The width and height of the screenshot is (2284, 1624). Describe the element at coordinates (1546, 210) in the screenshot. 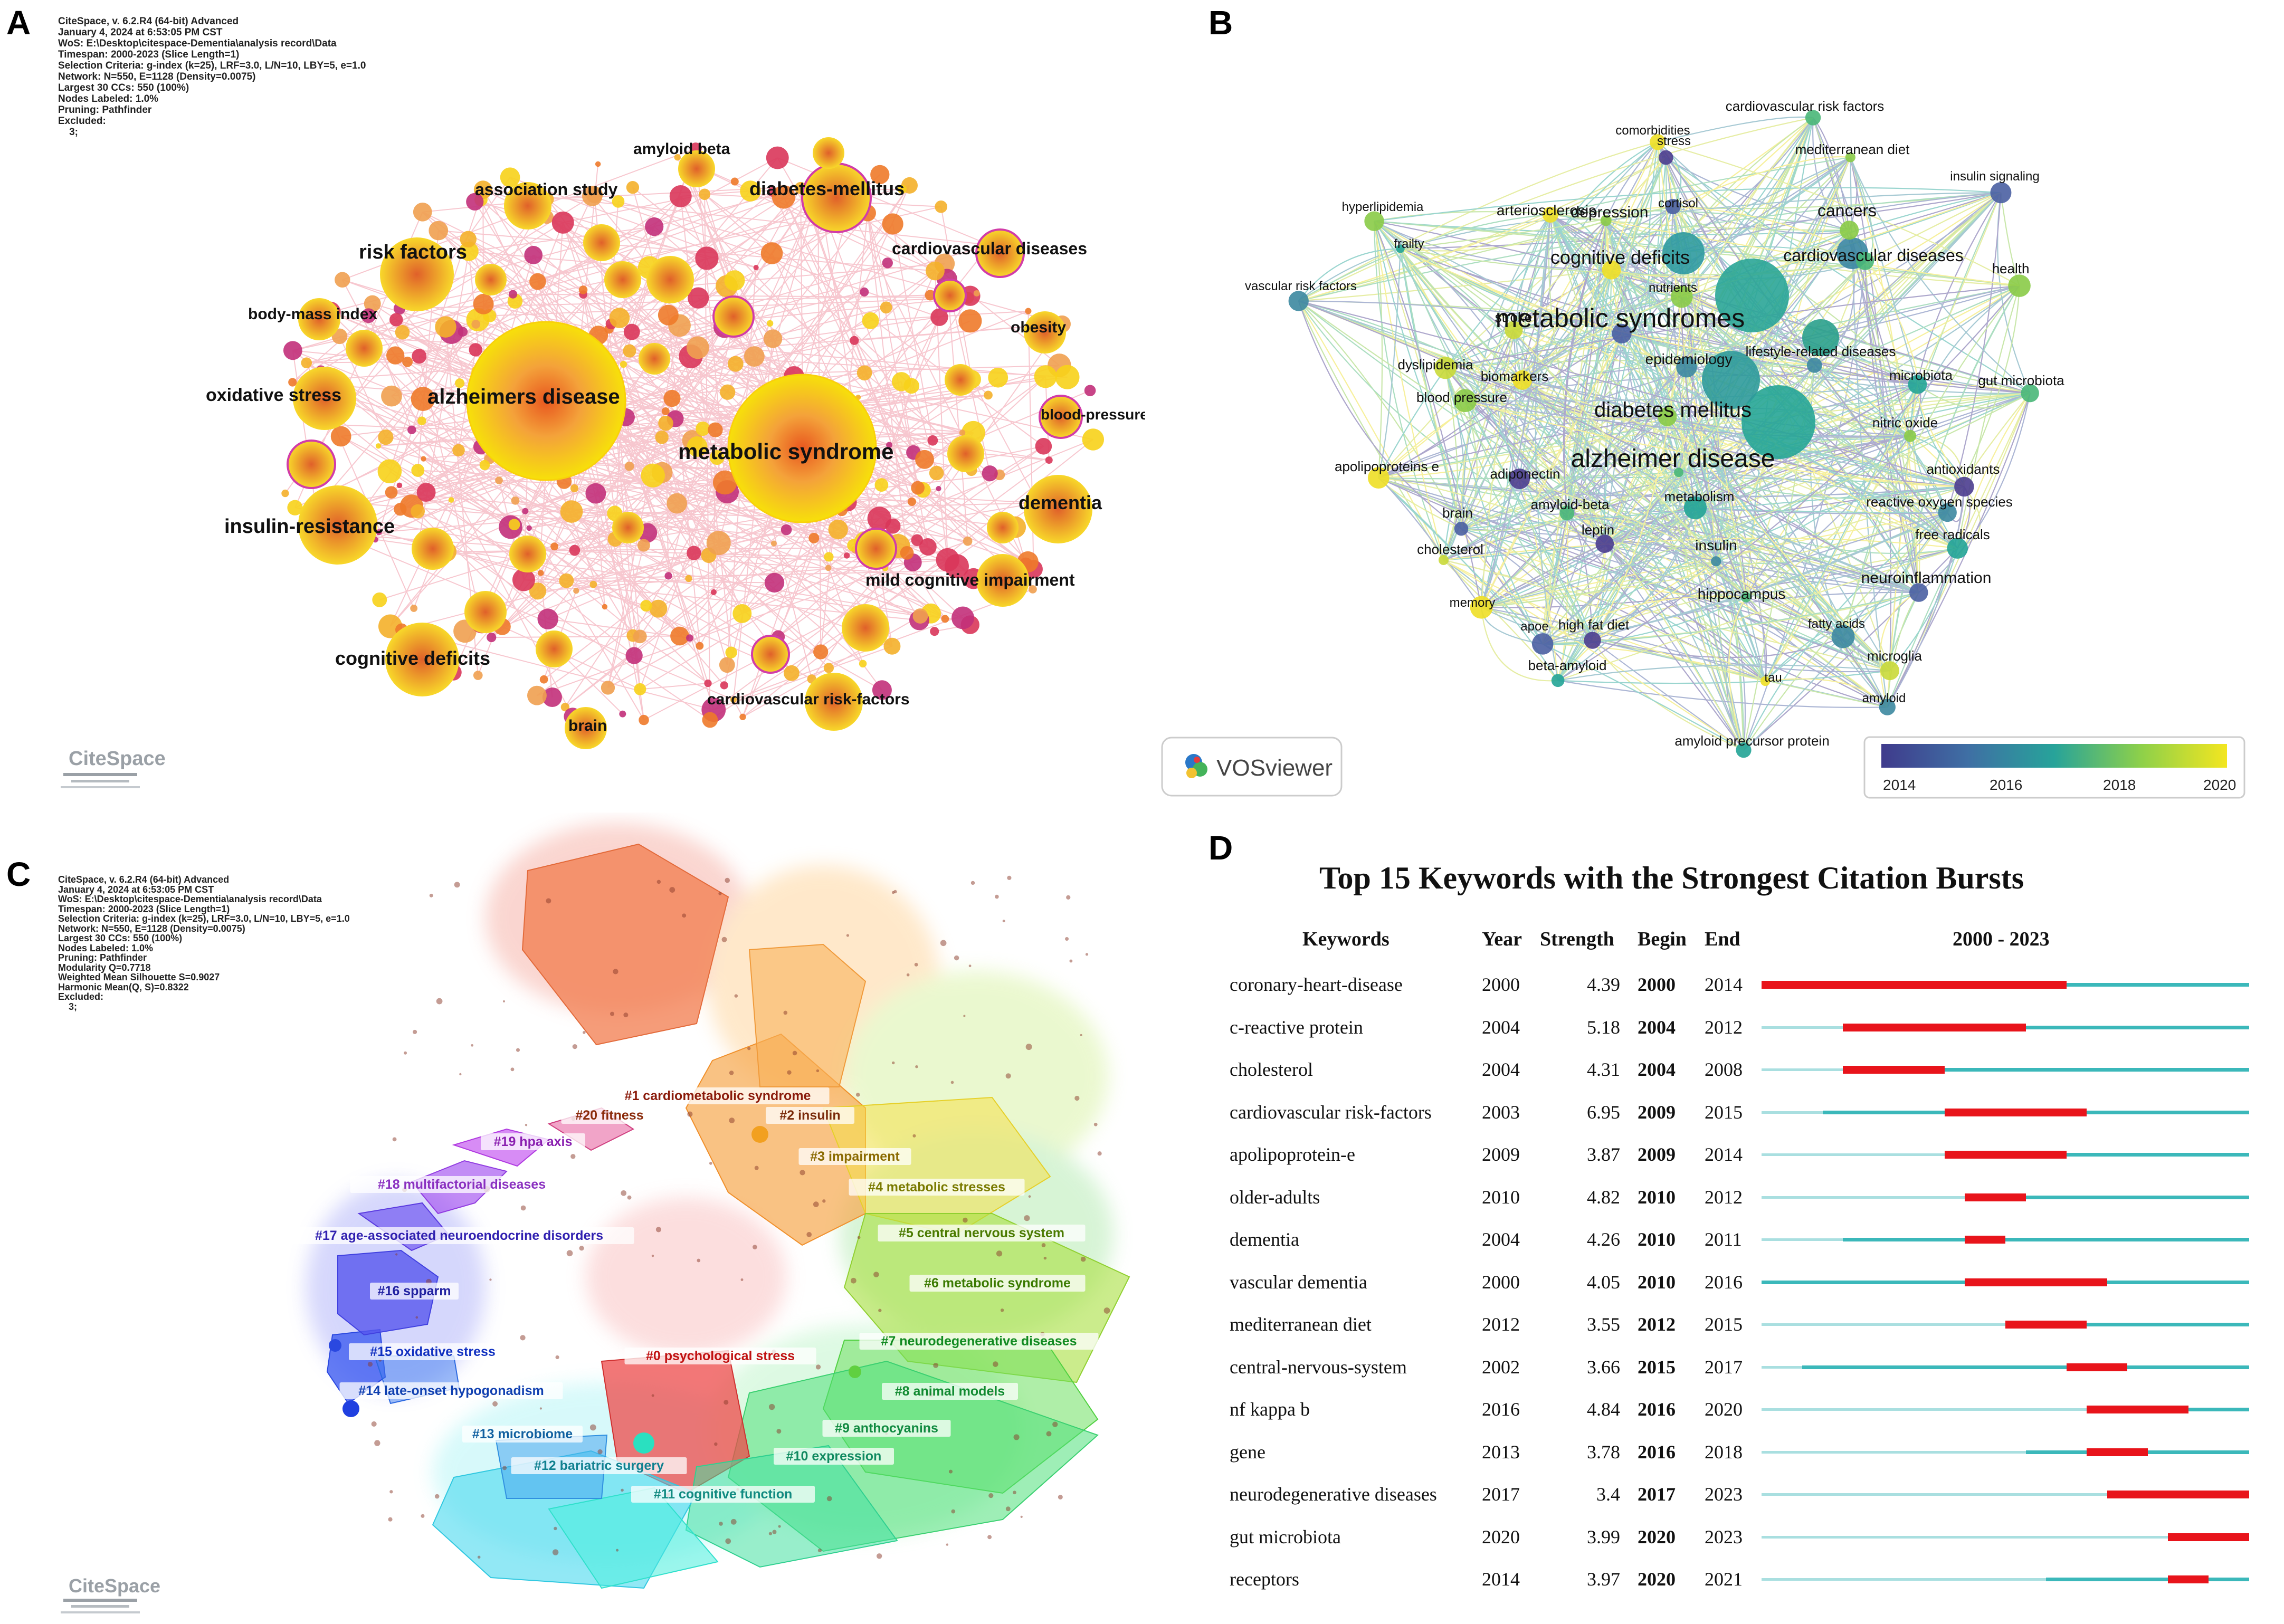

I see `label-b-arteriosclerosis: arteriosclerosis` at that location.